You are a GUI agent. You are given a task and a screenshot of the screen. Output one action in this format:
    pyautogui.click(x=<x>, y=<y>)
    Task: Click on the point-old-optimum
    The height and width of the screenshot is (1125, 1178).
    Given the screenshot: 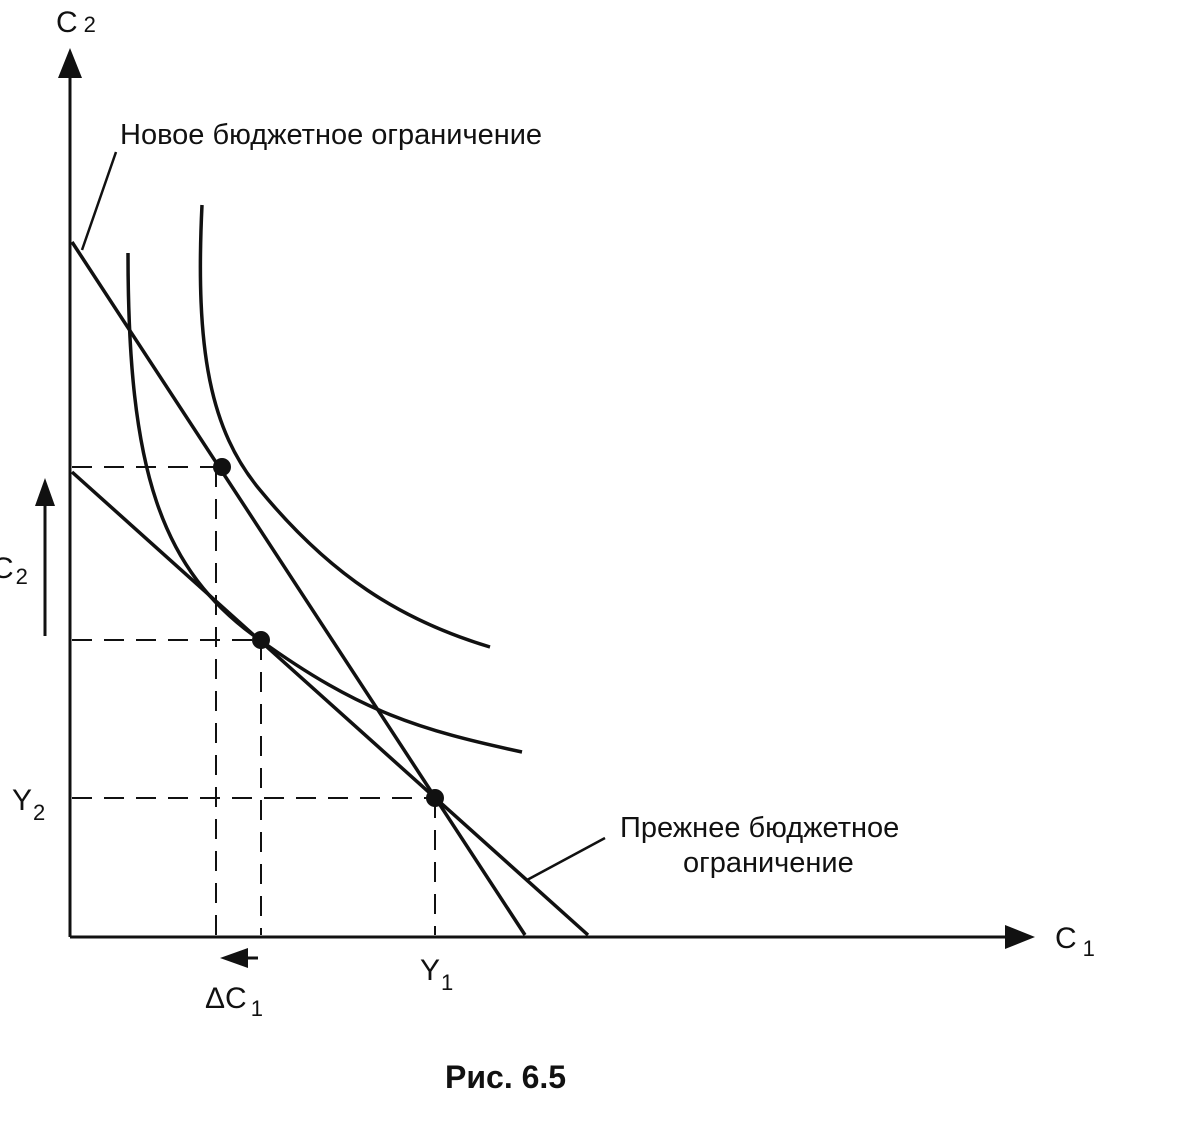 What is the action you would take?
    pyautogui.click(x=261, y=640)
    